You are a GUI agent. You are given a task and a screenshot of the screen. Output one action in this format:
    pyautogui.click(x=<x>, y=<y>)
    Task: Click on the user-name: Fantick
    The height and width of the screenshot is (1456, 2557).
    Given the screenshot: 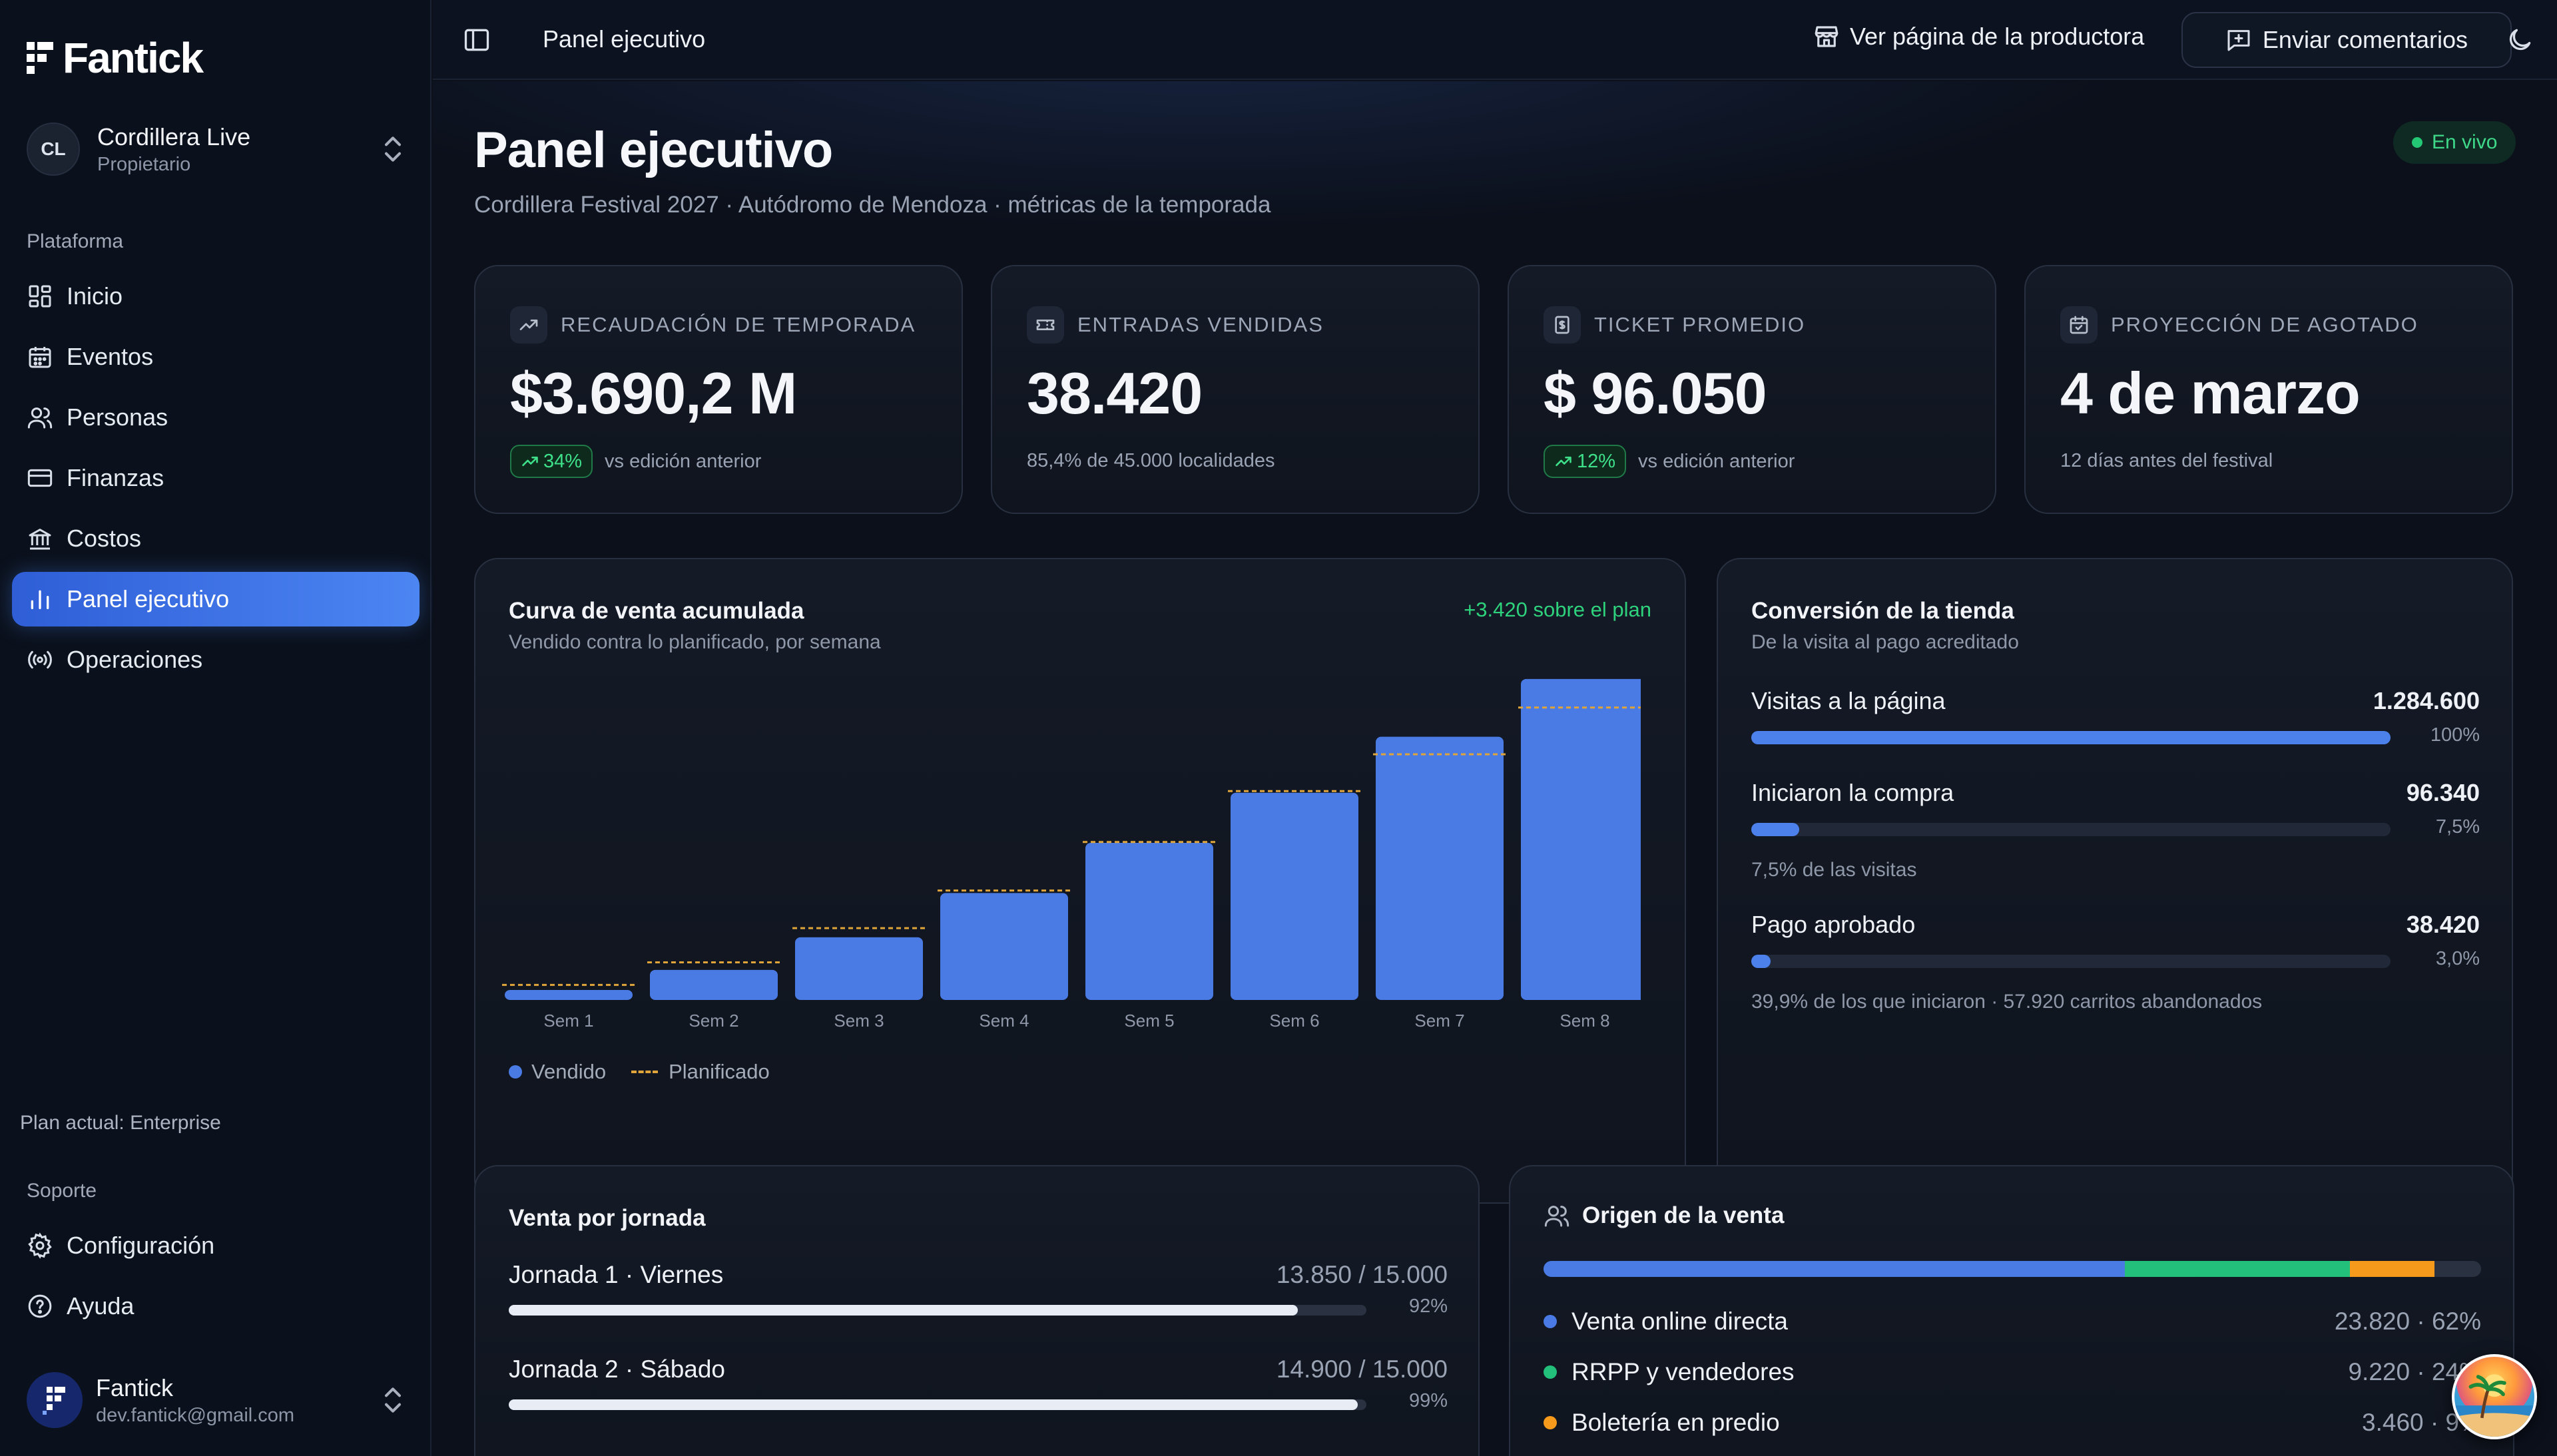 What is the action you would take?
    pyautogui.click(x=135, y=1387)
    